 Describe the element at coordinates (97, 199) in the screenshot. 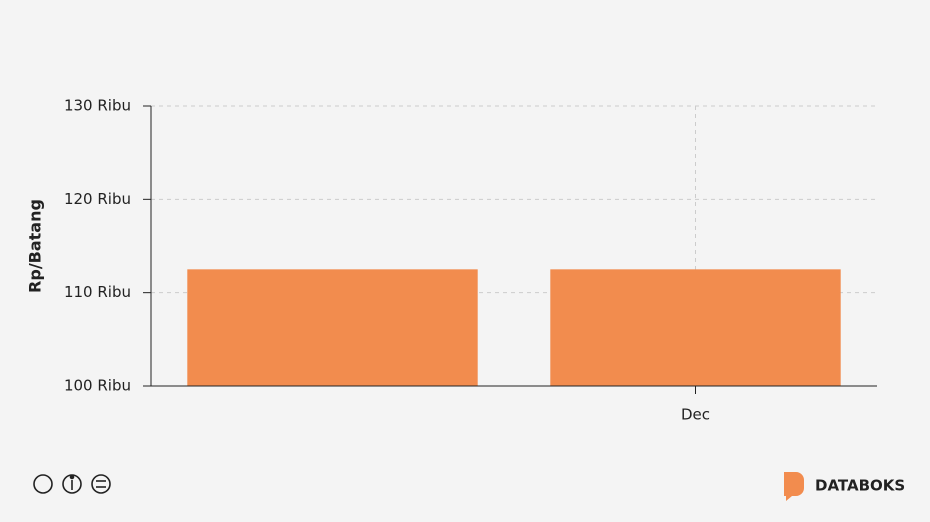

I see `y-tick-label: 120 Ribu` at that location.